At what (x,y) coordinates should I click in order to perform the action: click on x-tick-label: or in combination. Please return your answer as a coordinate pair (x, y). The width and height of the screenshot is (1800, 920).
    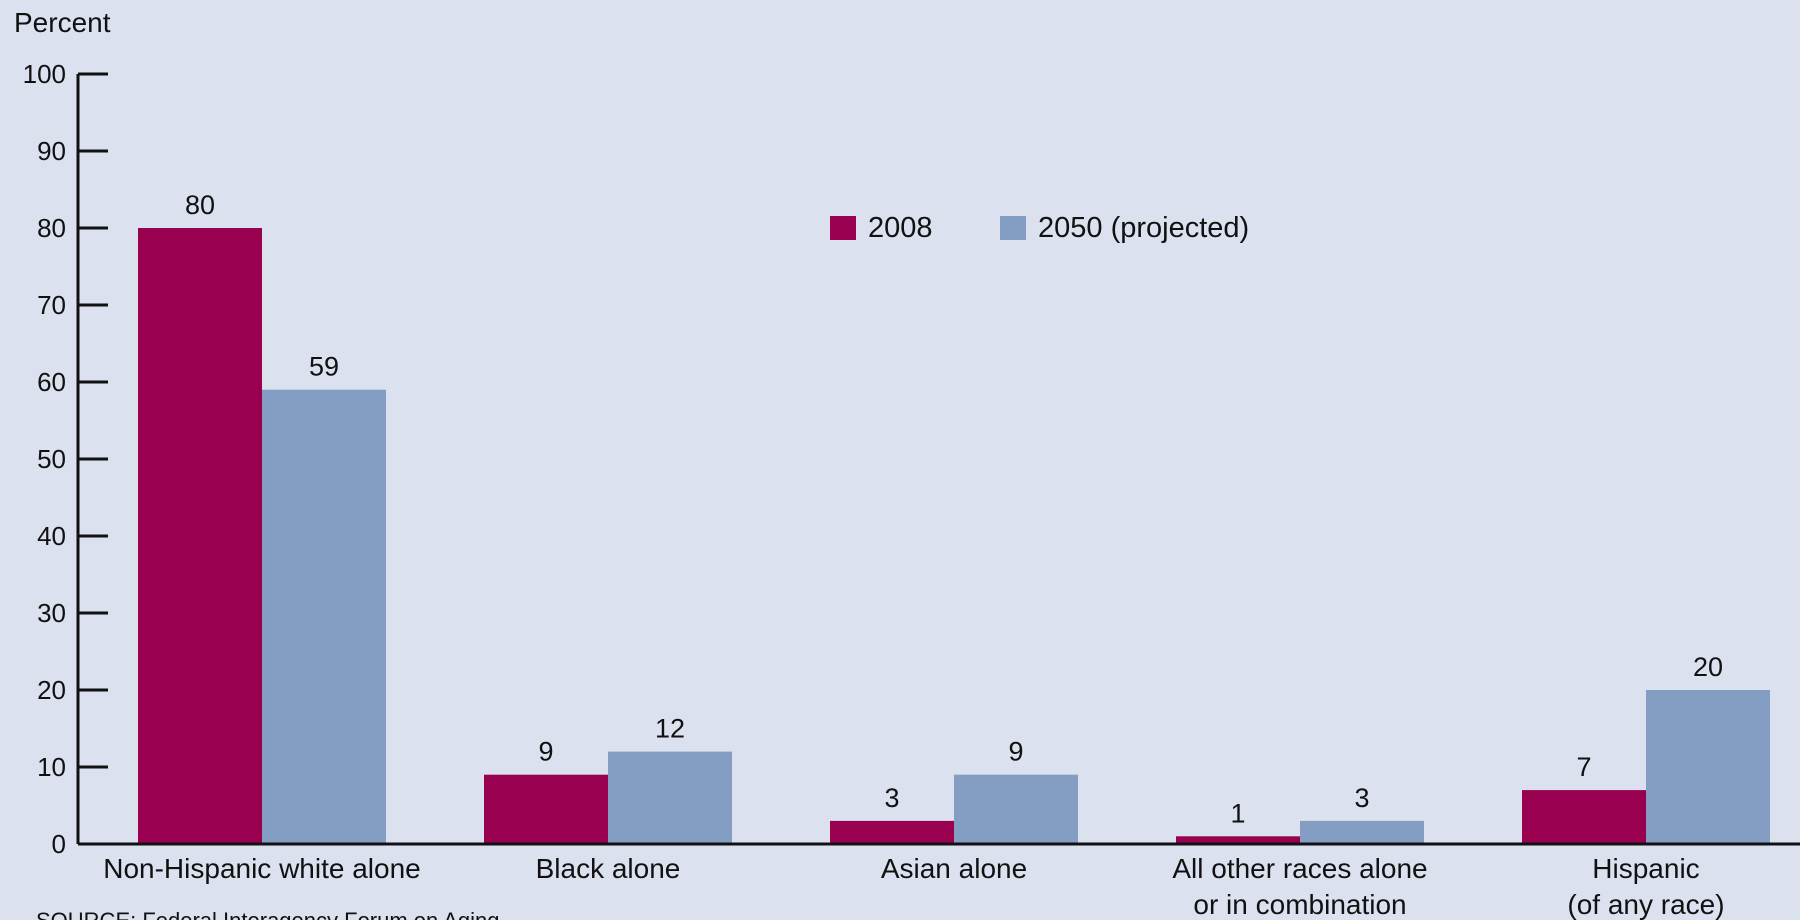
    Looking at the image, I should click on (1299, 904).